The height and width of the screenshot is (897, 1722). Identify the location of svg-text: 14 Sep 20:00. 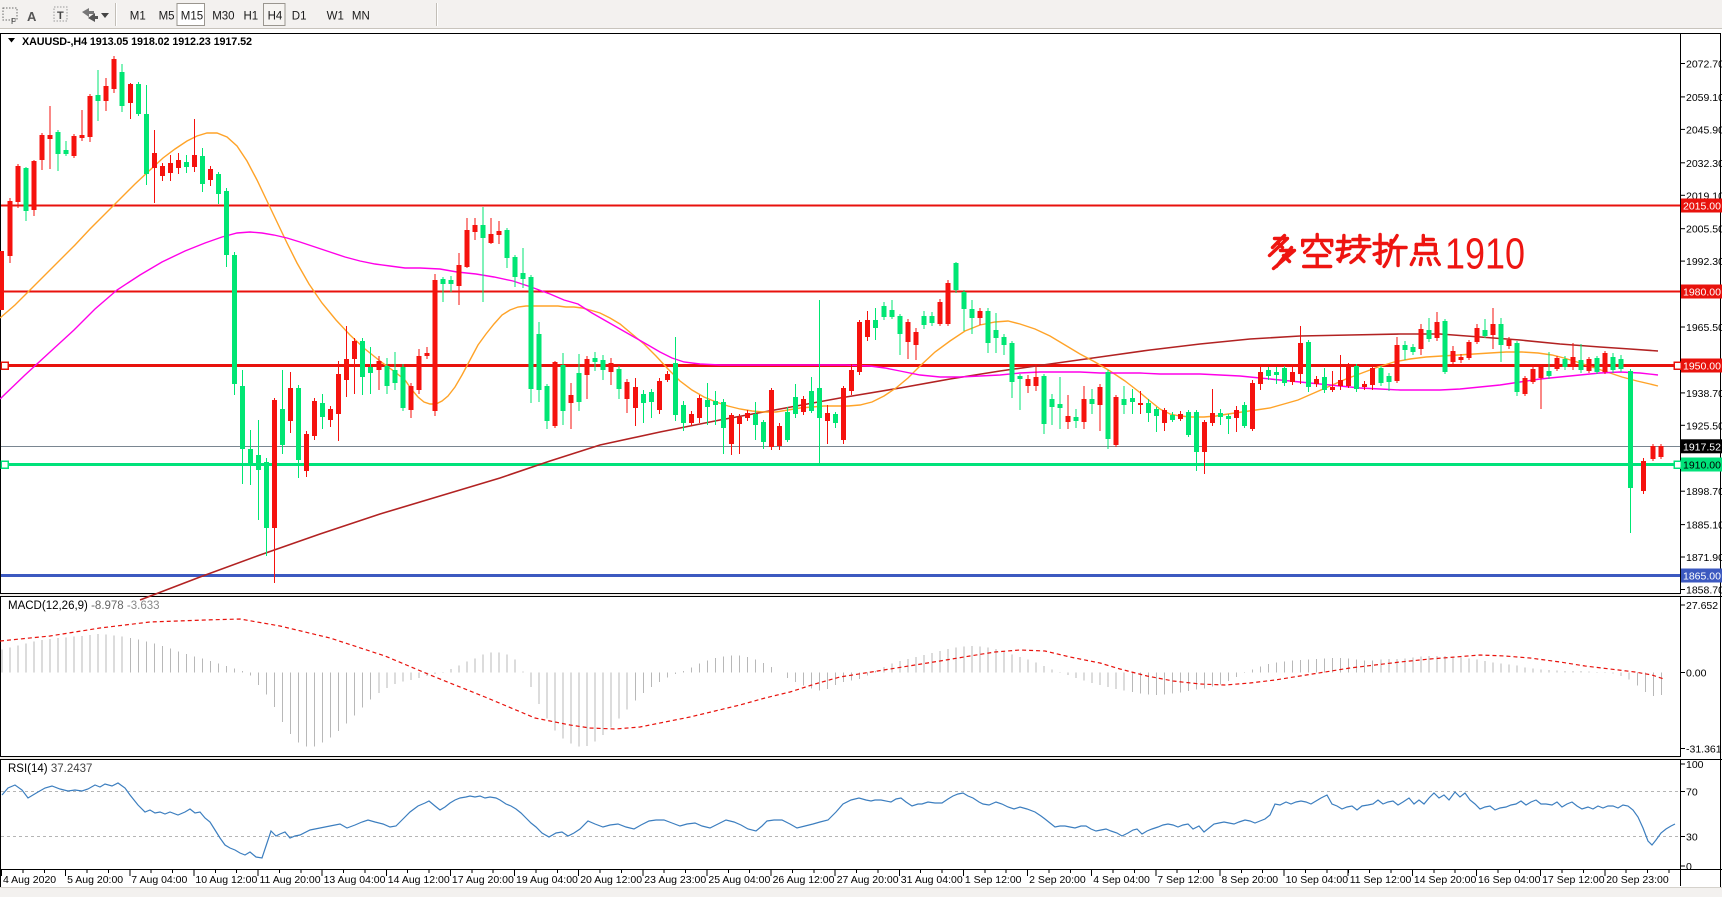
(1445, 880).